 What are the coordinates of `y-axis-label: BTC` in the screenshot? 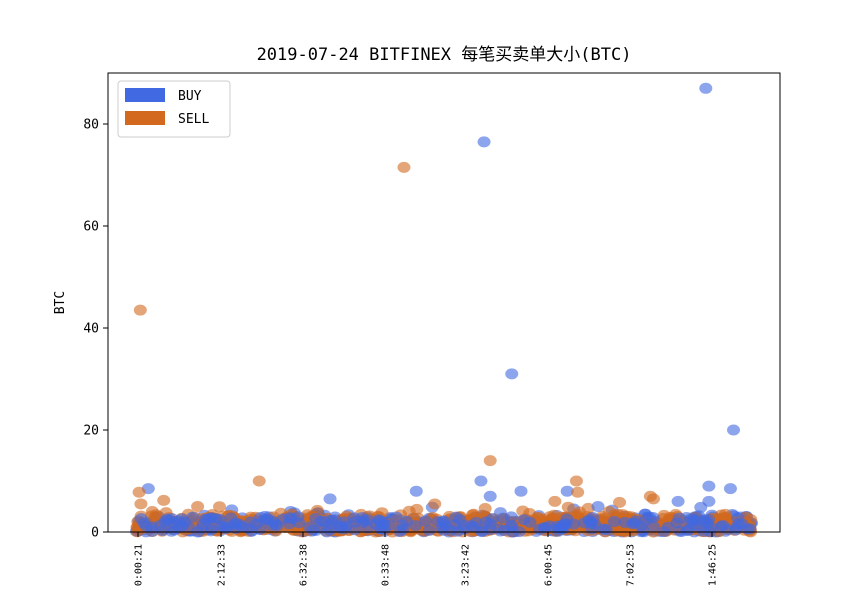 It's located at (60, 302).